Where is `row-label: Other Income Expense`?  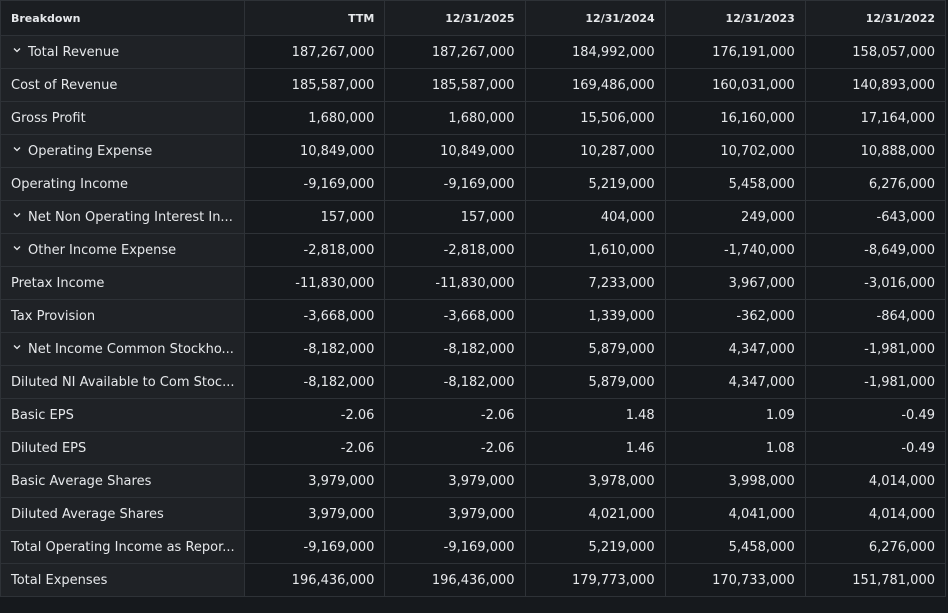 row-label: Other Income Expense is located at coordinates (123, 250).